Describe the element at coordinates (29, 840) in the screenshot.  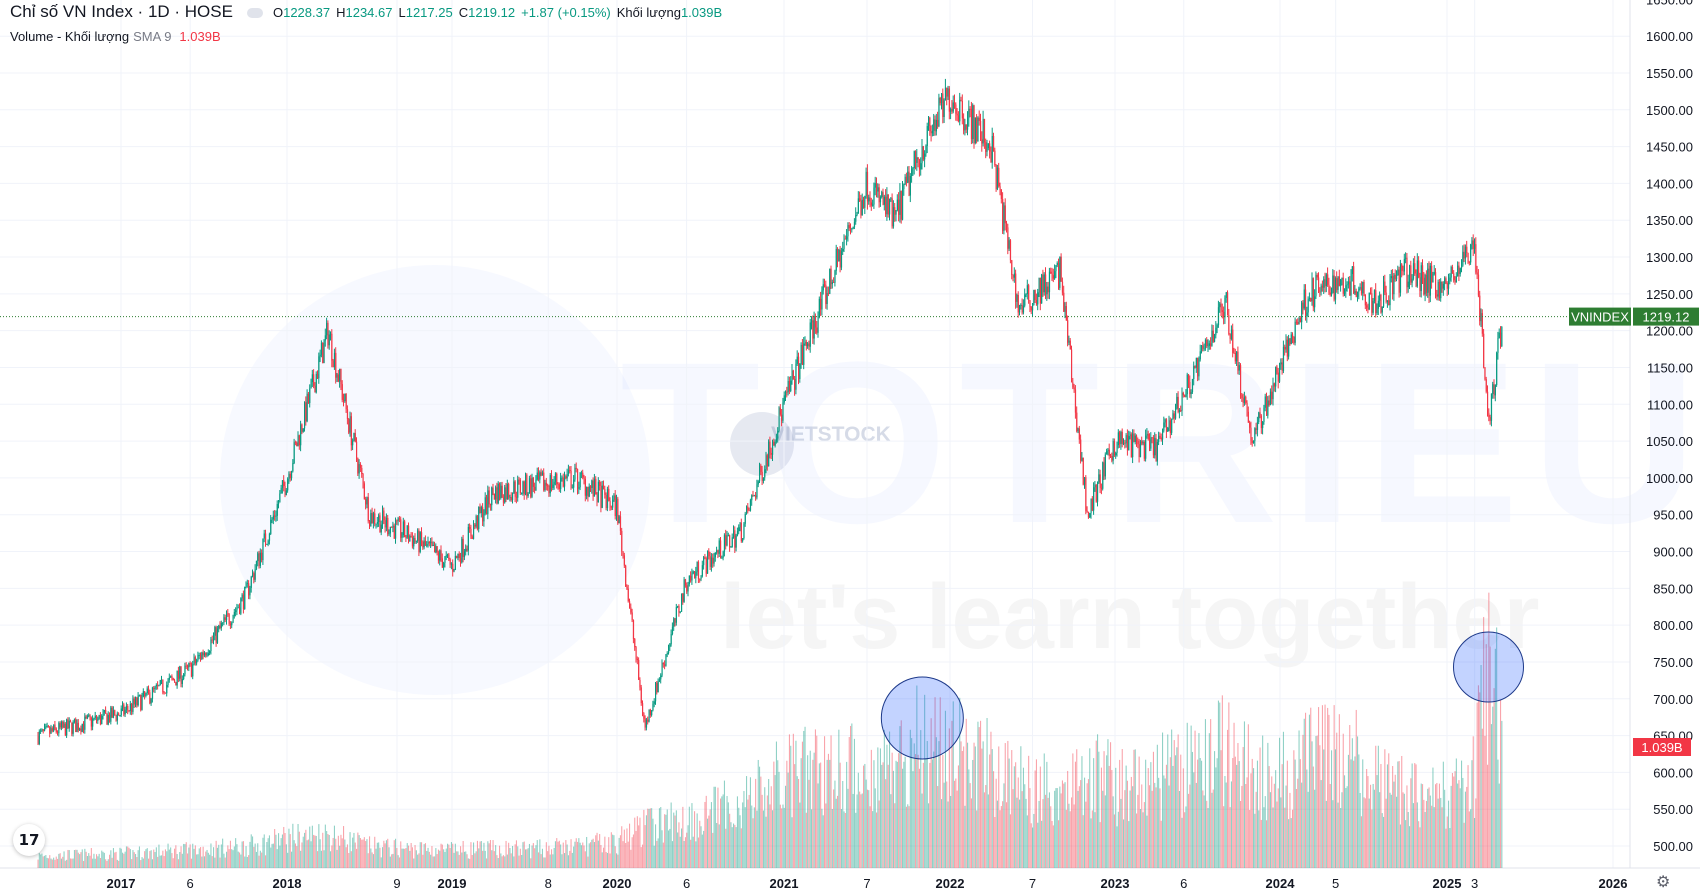
I see `tradingview-logo-icon: 17` at that location.